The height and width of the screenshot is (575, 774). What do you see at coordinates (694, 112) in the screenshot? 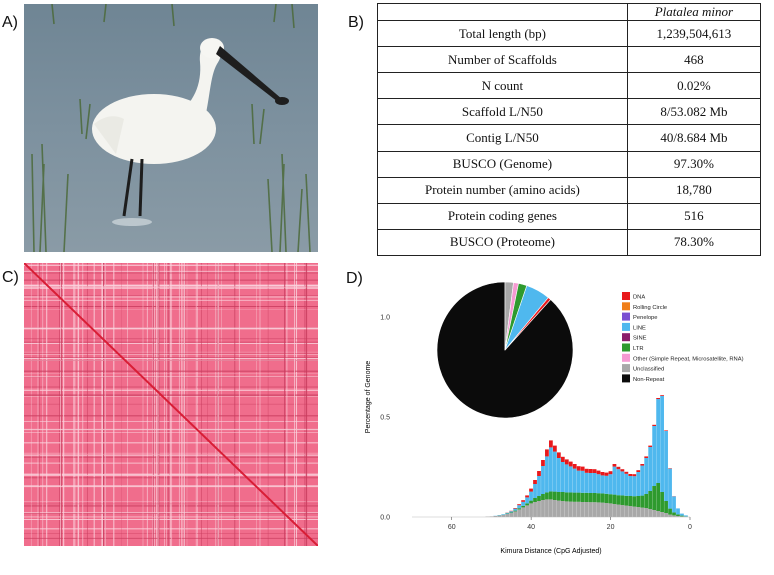
I see `metric-value-cell: 8/53.082 Mb` at bounding box center [694, 112].